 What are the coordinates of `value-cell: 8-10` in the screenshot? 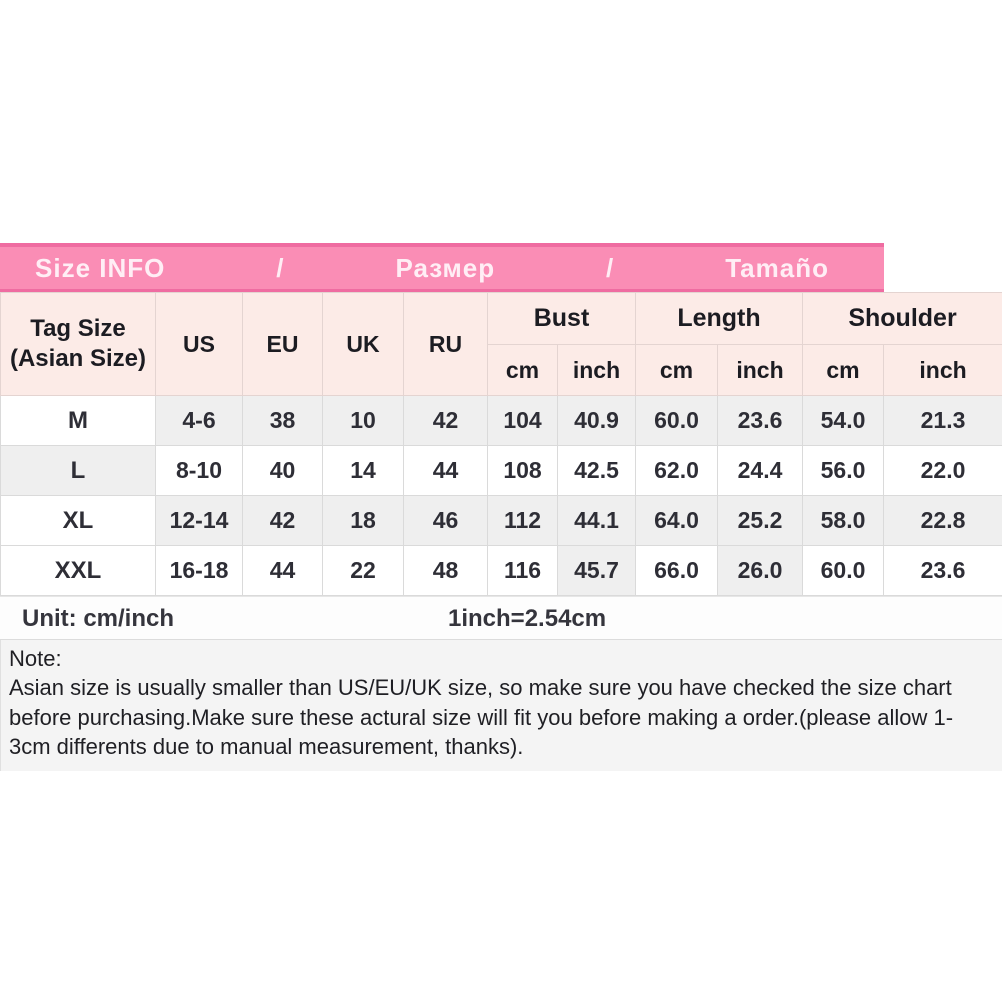 It's located at (199, 470).